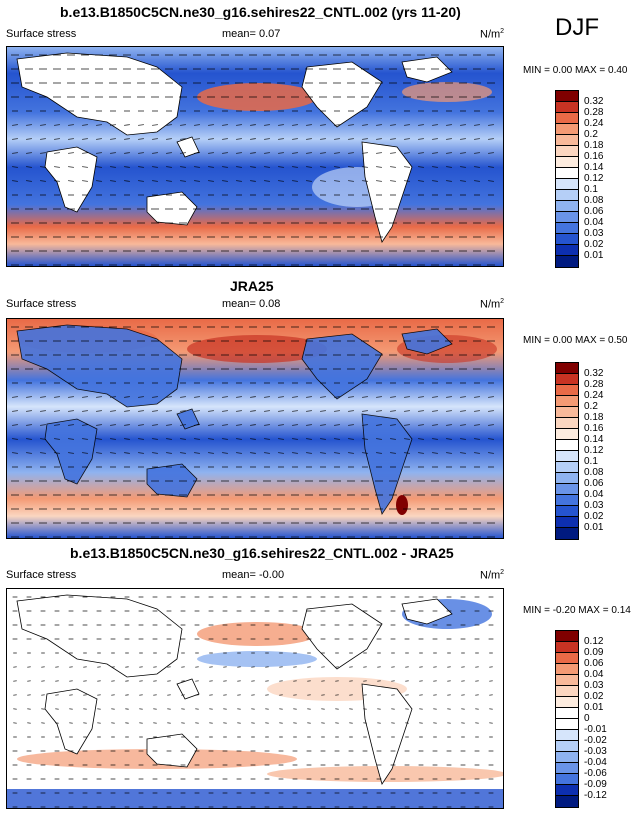 The height and width of the screenshot is (817, 642). I want to click on panel-1-mean-label: mean= 0.07, so click(251, 34).